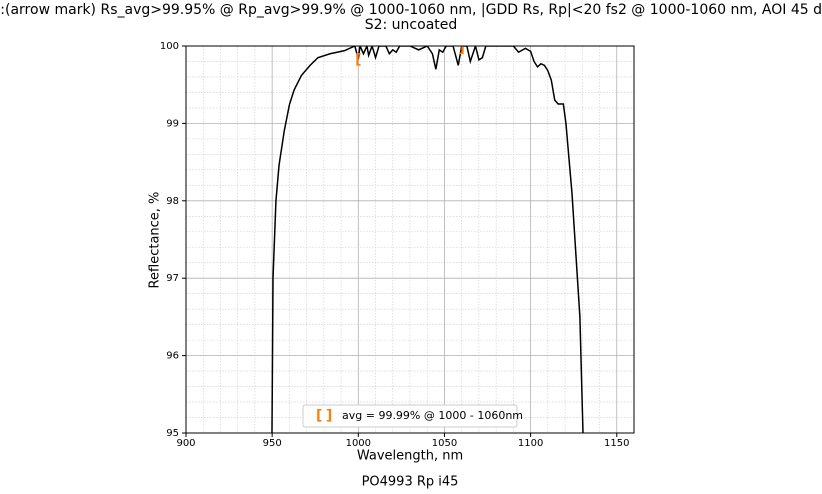 The height and width of the screenshot is (494, 822). I want to click on x-axis-label: Wavelength, nm, so click(410, 456).